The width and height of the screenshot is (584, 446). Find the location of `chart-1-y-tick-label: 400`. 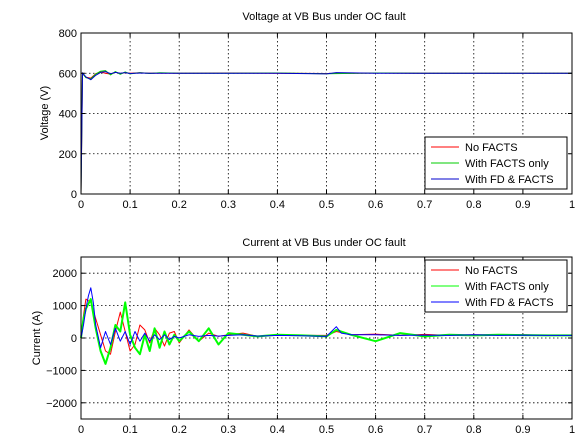

chart-1-y-tick-label: 400 is located at coordinates (68, 115).